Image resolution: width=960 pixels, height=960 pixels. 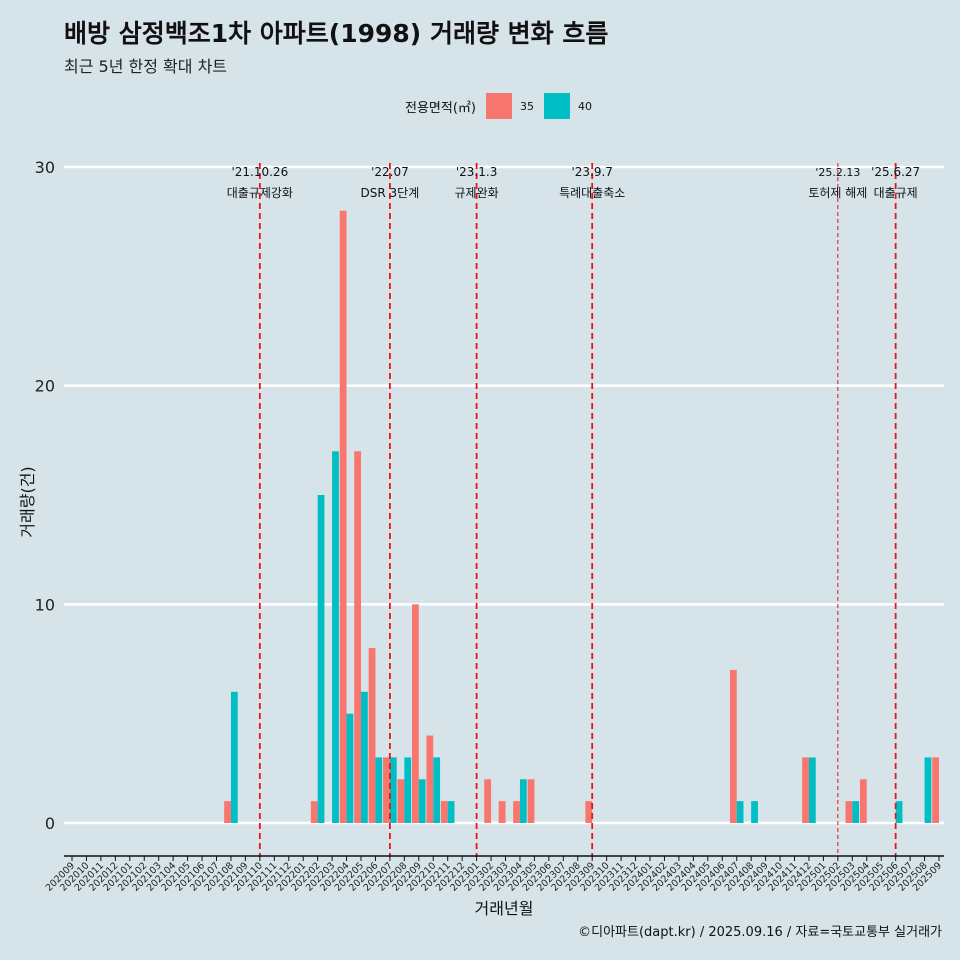 What do you see at coordinates (259, 172) in the screenshot?
I see `event-date-label: '21.10.26` at bounding box center [259, 172].